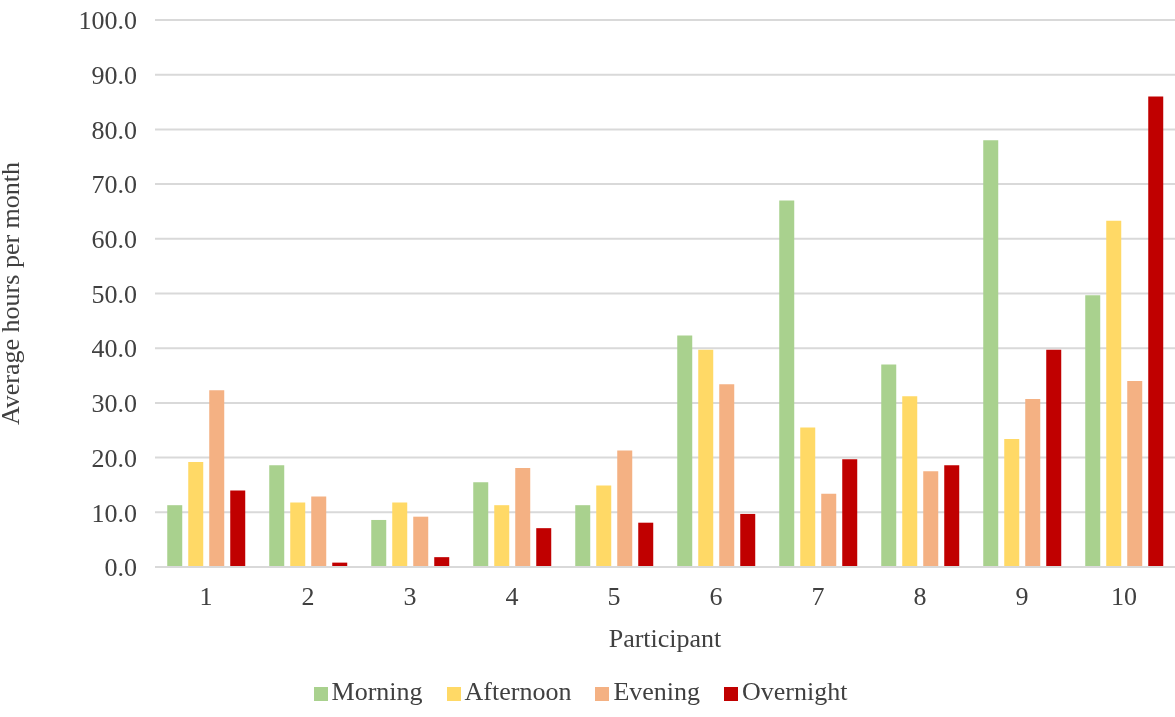  I want to click on y-tick-label: 30.0, so click(114, 404).